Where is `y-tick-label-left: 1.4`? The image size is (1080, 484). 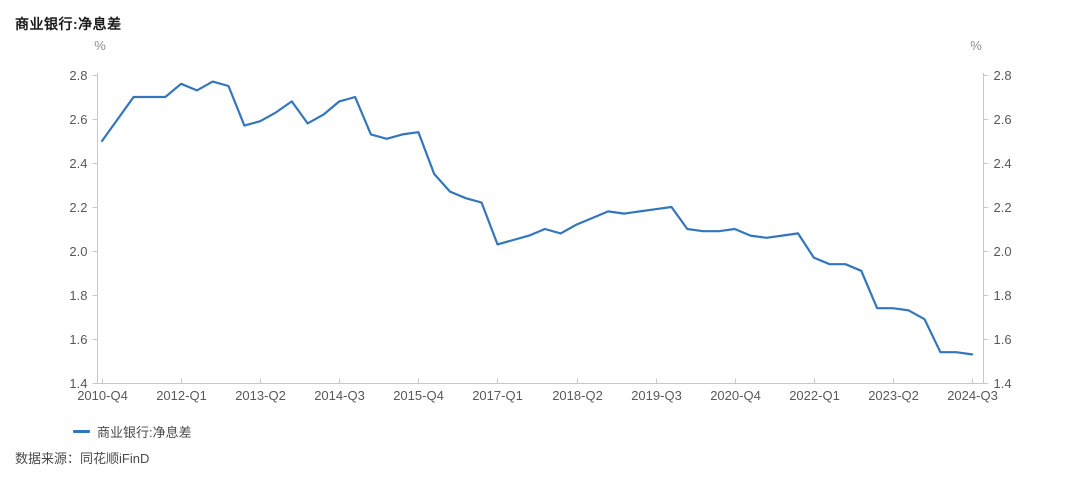
y-tick-label-left: 1.4 is located at coordinates (78, 383).